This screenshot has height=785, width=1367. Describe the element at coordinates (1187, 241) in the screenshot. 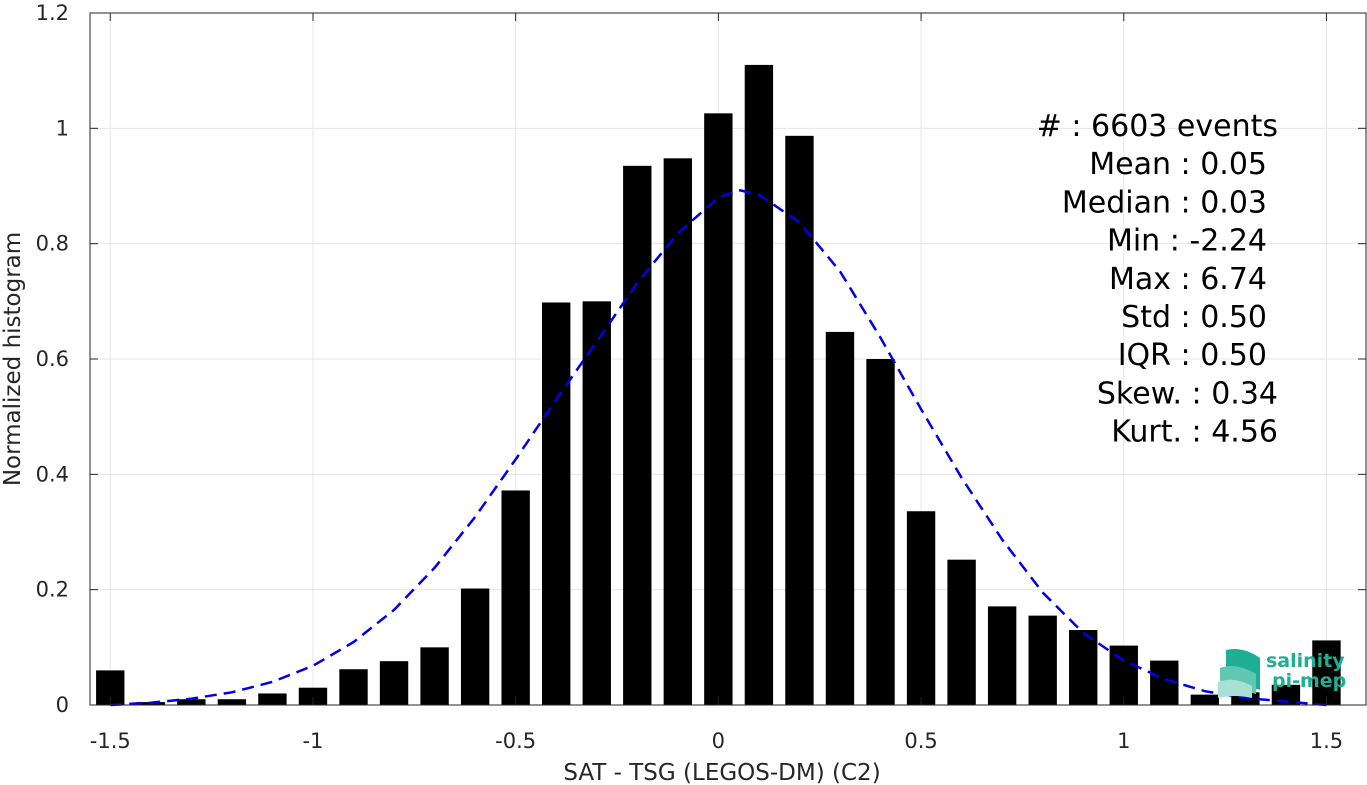

I see `stat-line-3: Min : -2.24` at that location.